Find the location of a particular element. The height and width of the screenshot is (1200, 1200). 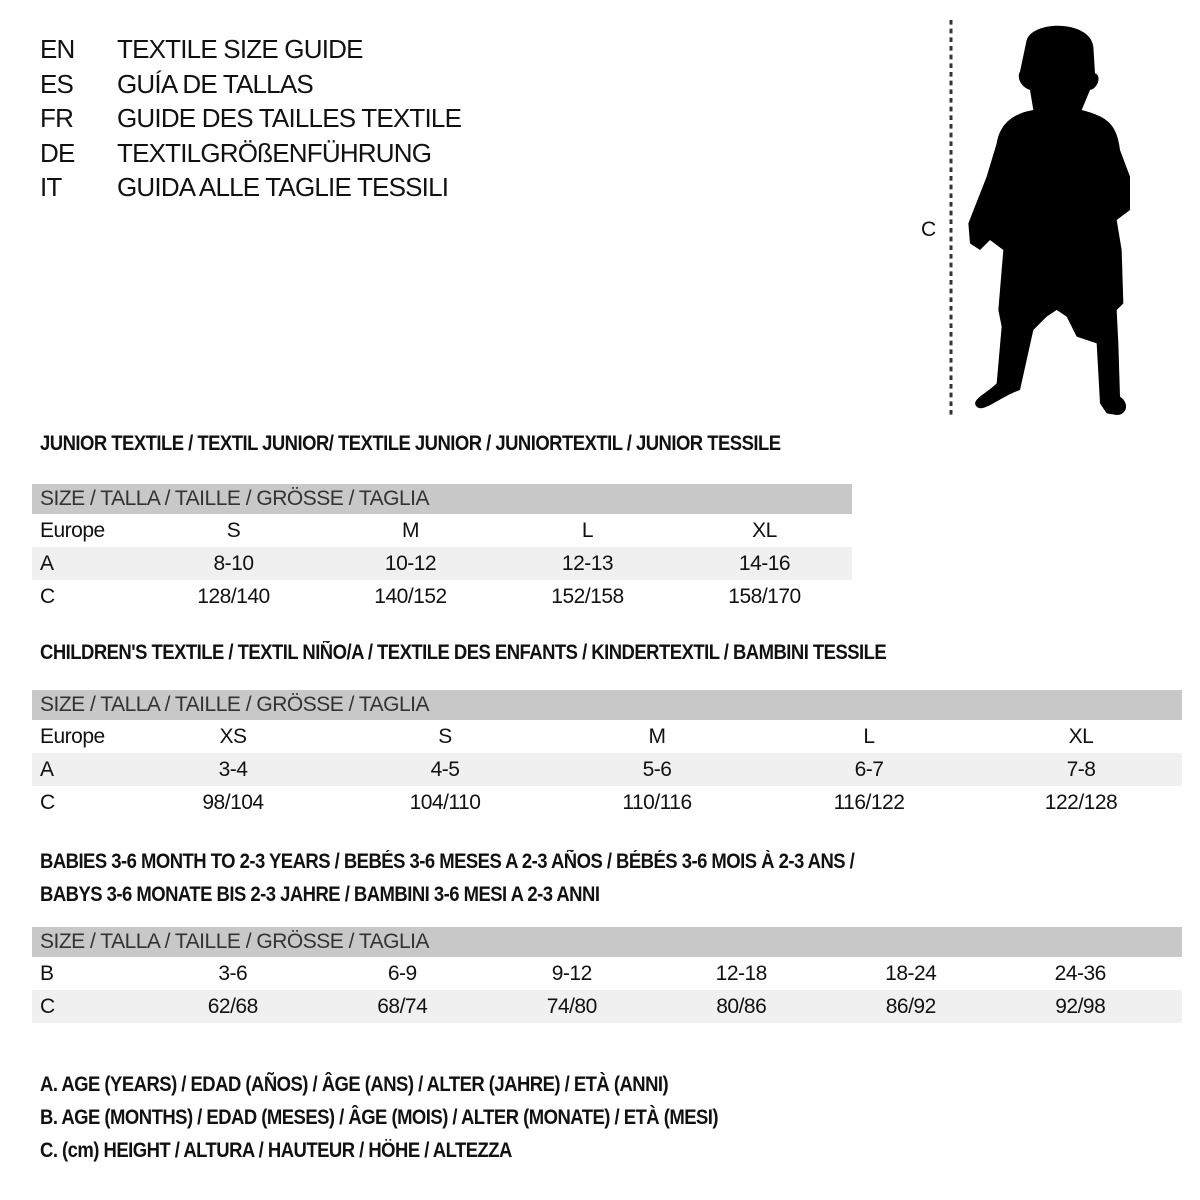

table-cell: 122/128 is located at coordinates (1081, 802).